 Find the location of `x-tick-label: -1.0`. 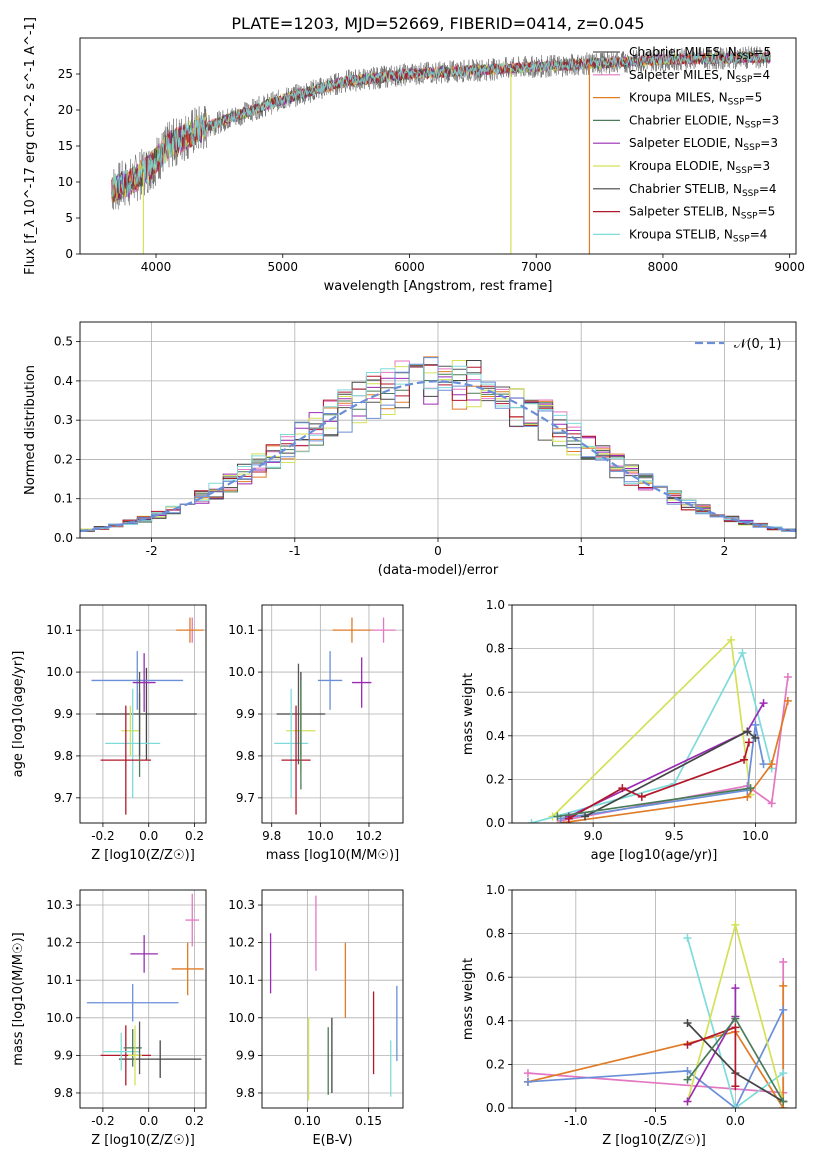

x-tick-label: -1.0 is located at coordinates (575, 1121).